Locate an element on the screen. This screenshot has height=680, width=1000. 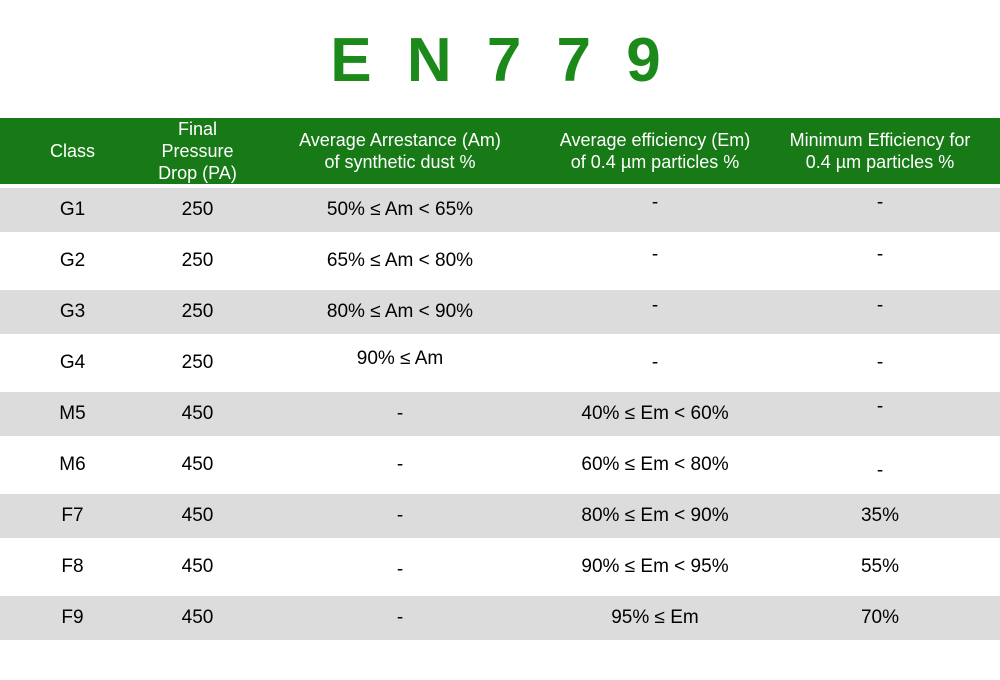
table-row-m5: M5 450 - 40% ≤ Em < 60% - is located at coordinates (500, 413).